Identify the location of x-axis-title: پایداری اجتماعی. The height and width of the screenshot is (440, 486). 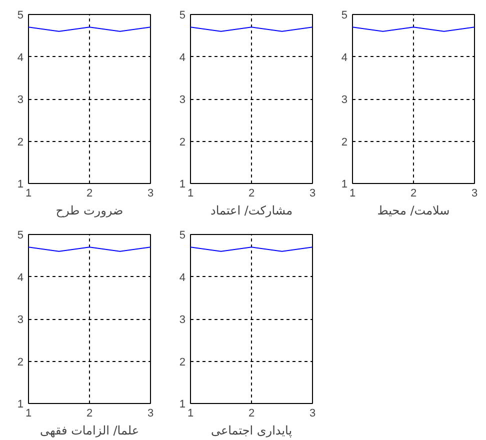
(251, 431).